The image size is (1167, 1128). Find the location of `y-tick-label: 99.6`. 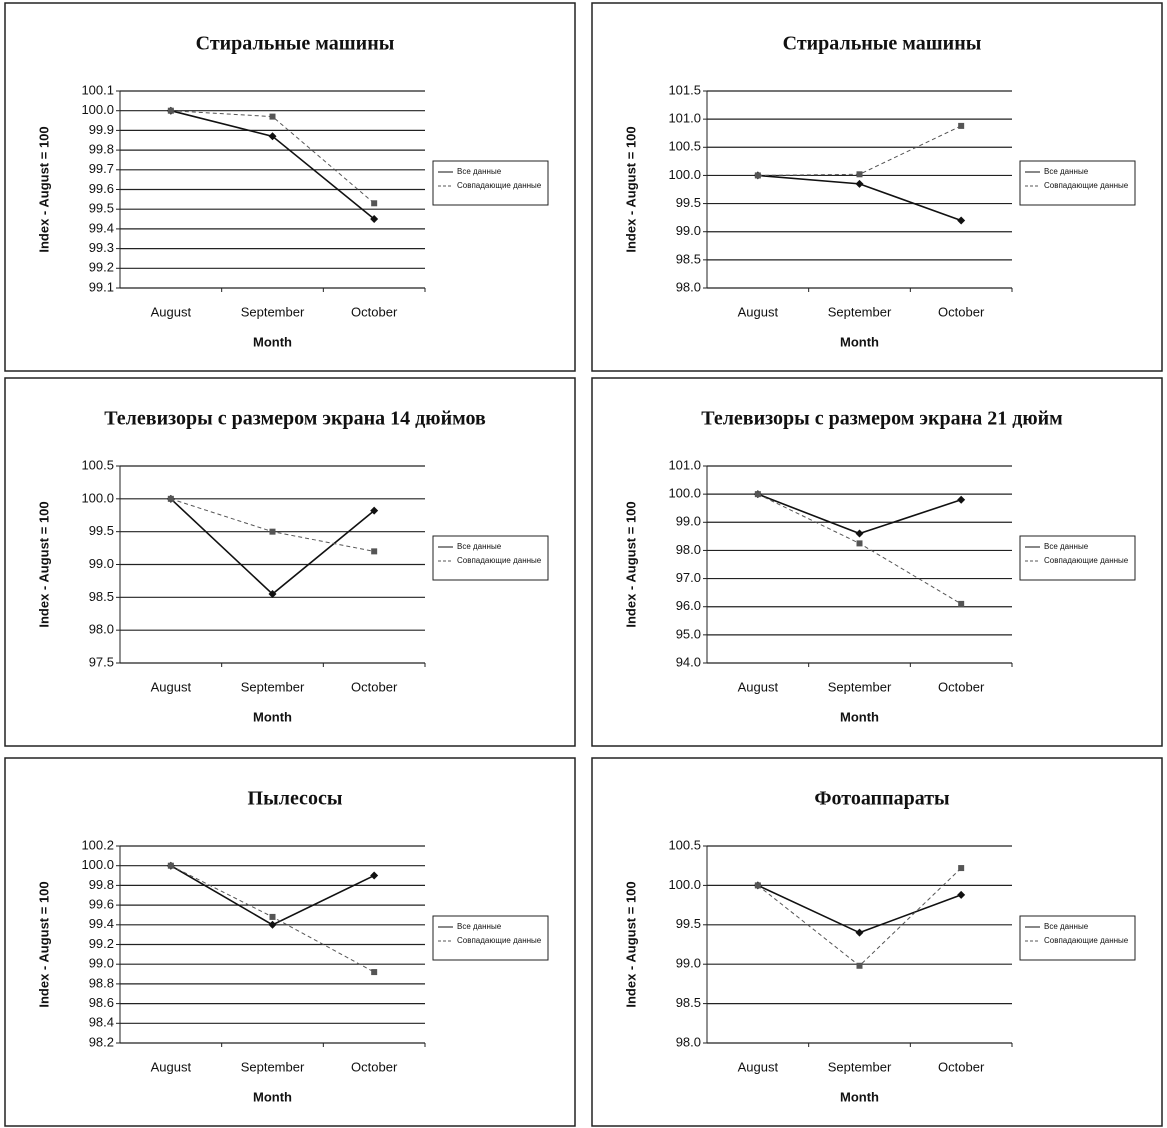

y-tick-label: 99.6 is located at coordinates (101, 188).